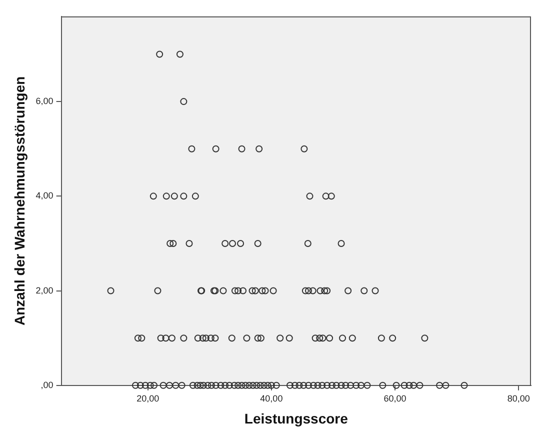  I want to click on y-axis-title: Anzahl der Wahrnehmungsstörungen, so click(19, 201).